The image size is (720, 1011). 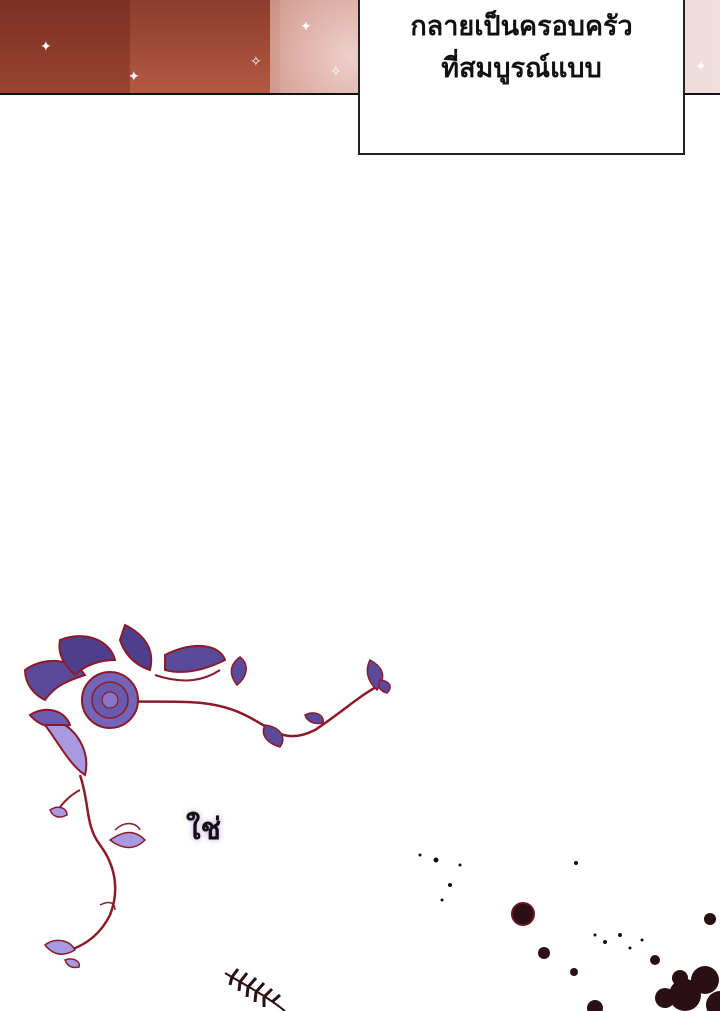 I want to click on panel-shape-left, so click(x=70, y=47).